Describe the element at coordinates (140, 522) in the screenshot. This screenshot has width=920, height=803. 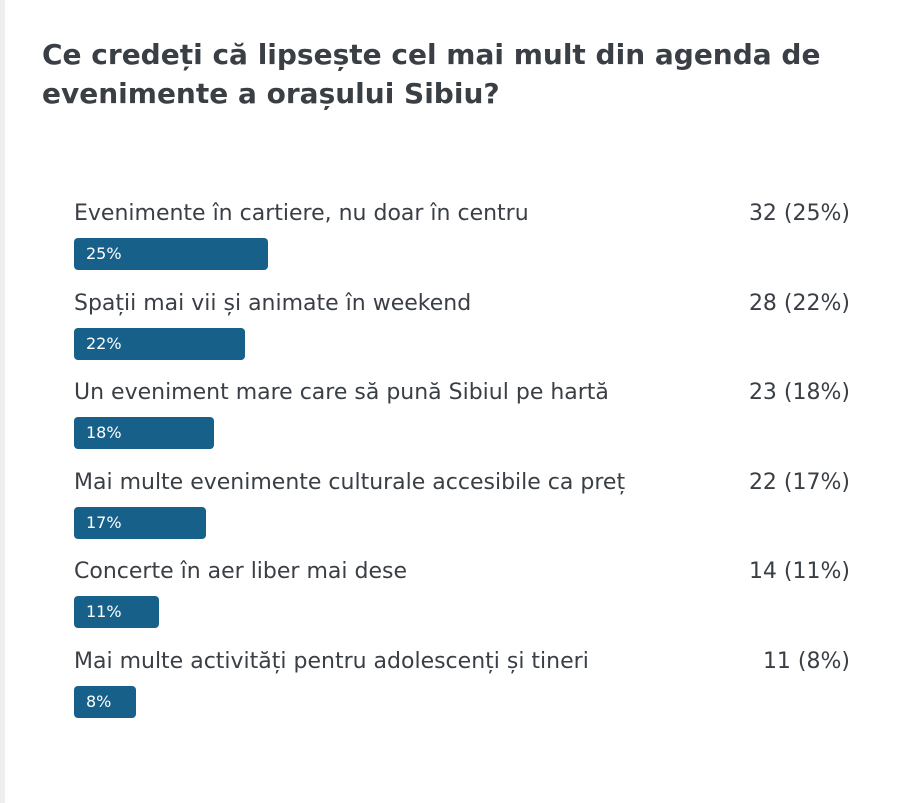
I see `result-bar: 17%` at that location.